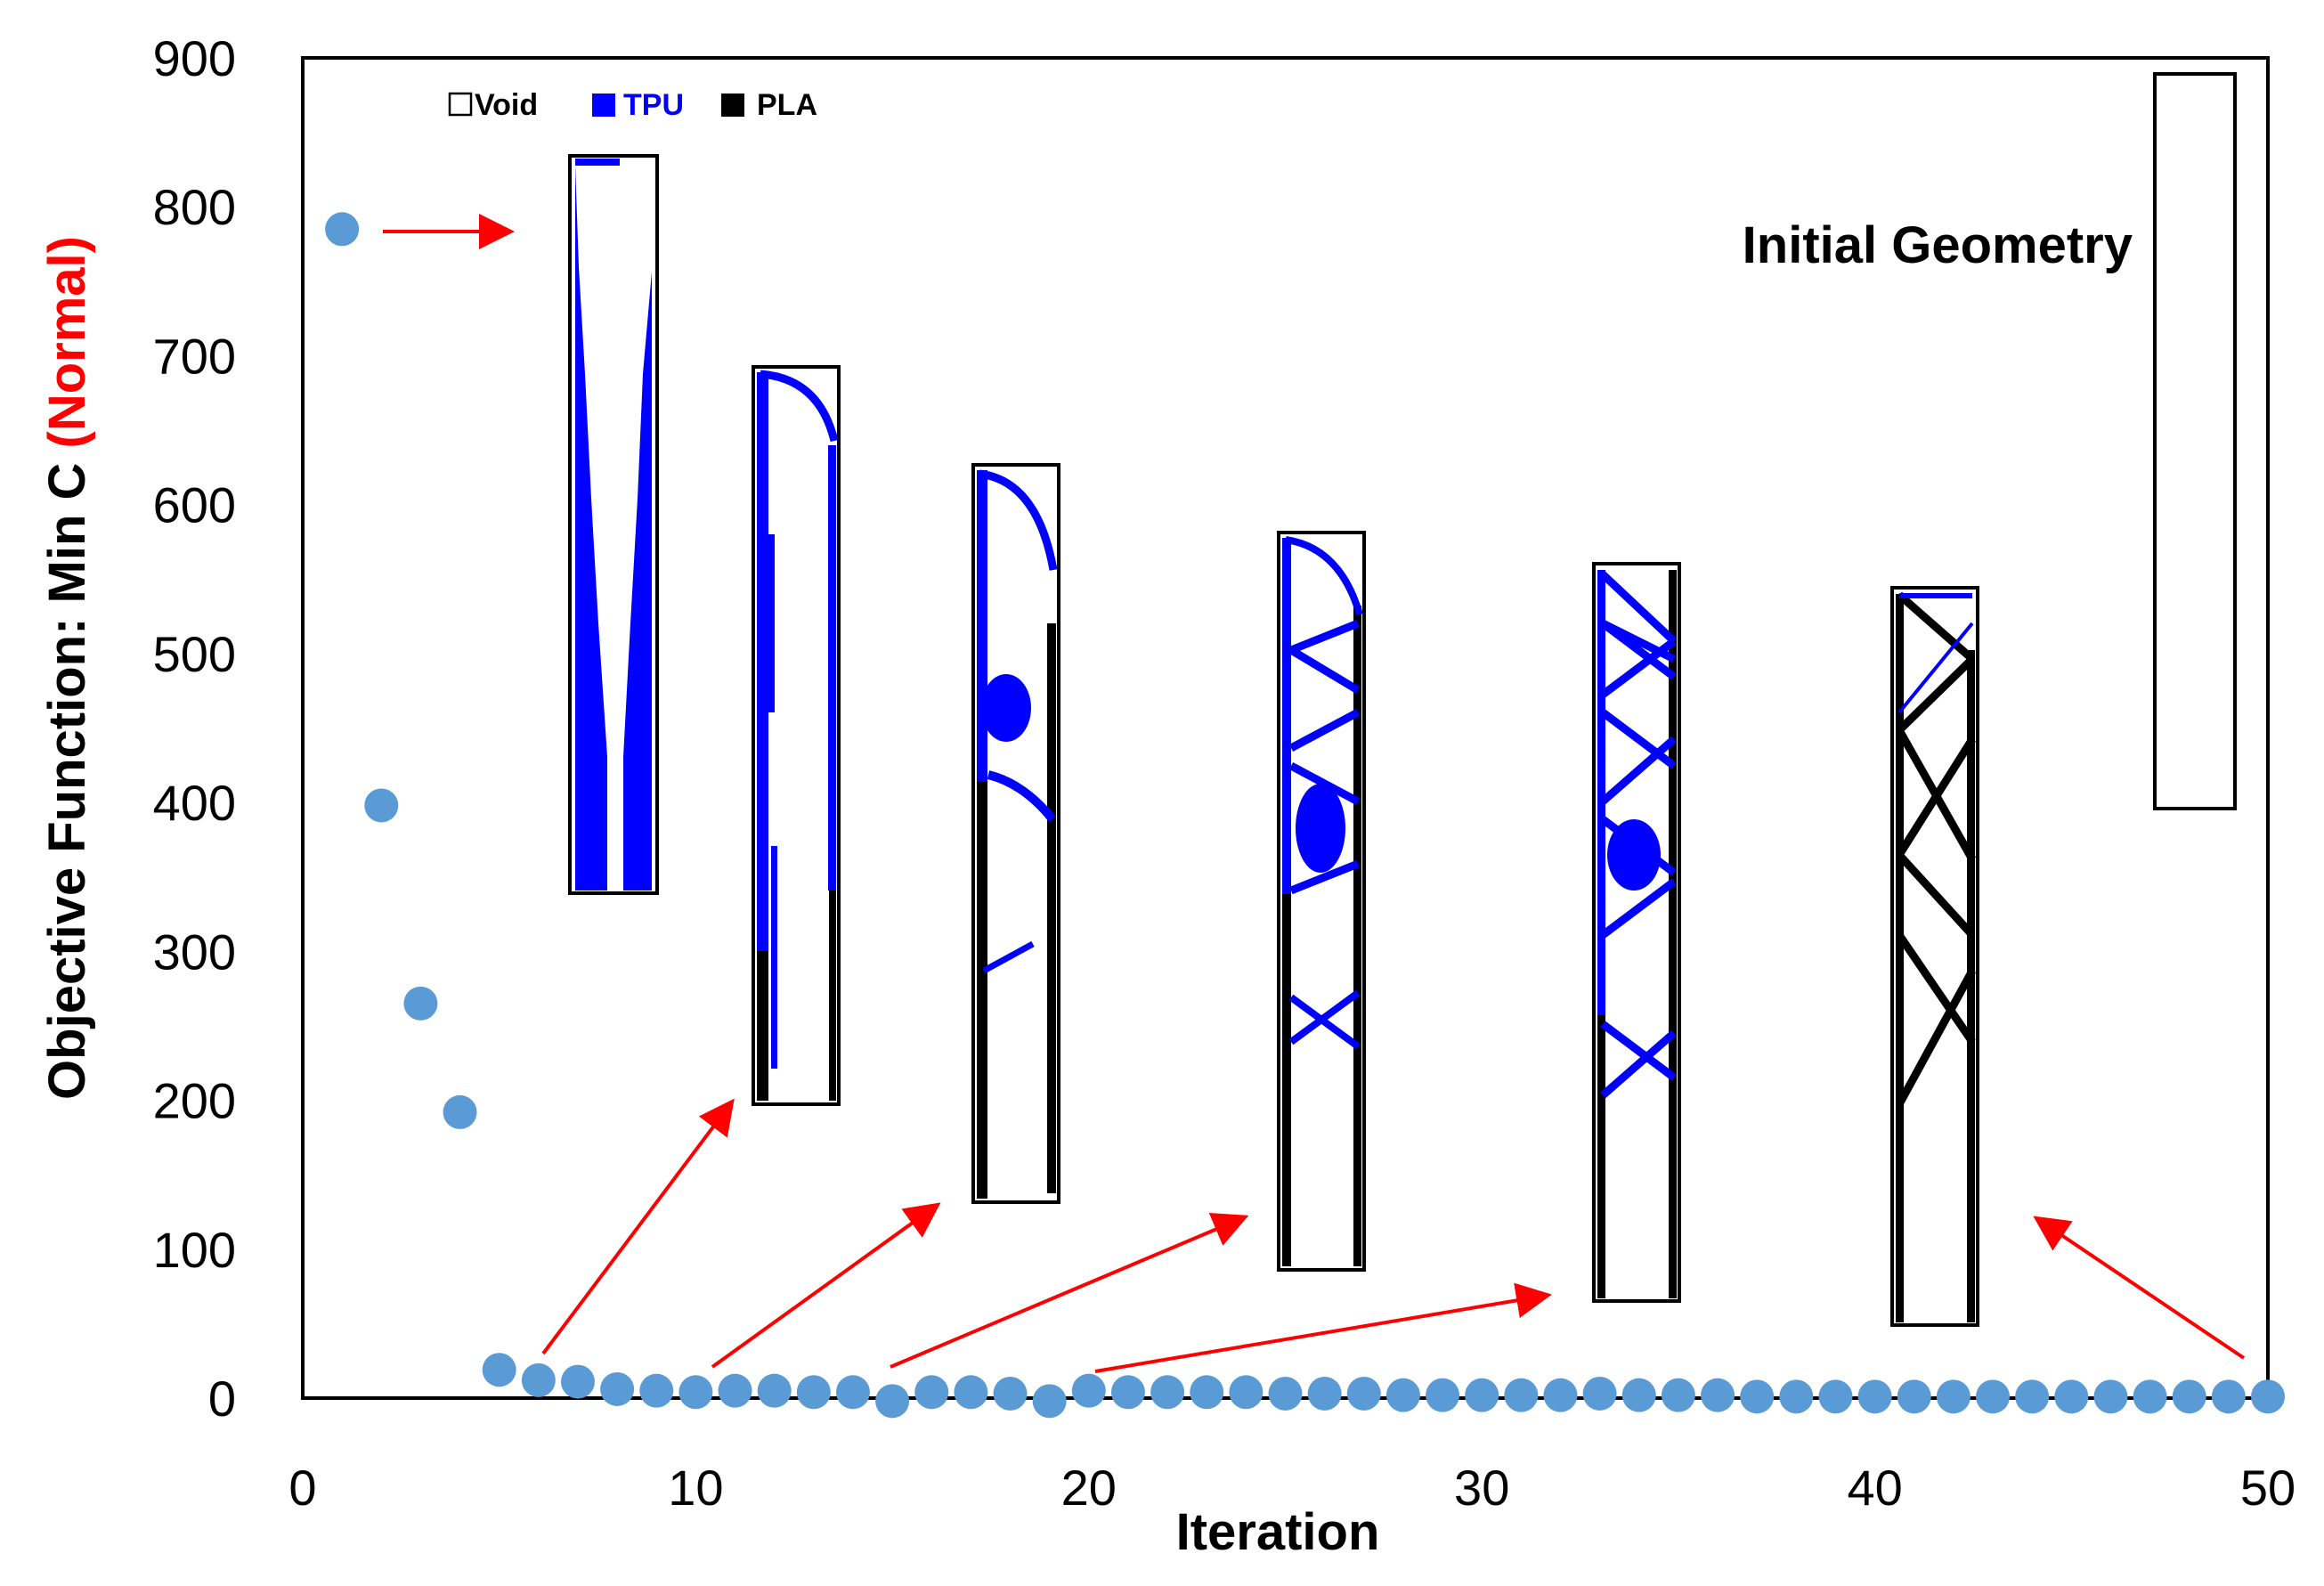  Describe the element at coordinates (1482, 1488) in the screenshot. I see `x-tick-label: 30` at that location.